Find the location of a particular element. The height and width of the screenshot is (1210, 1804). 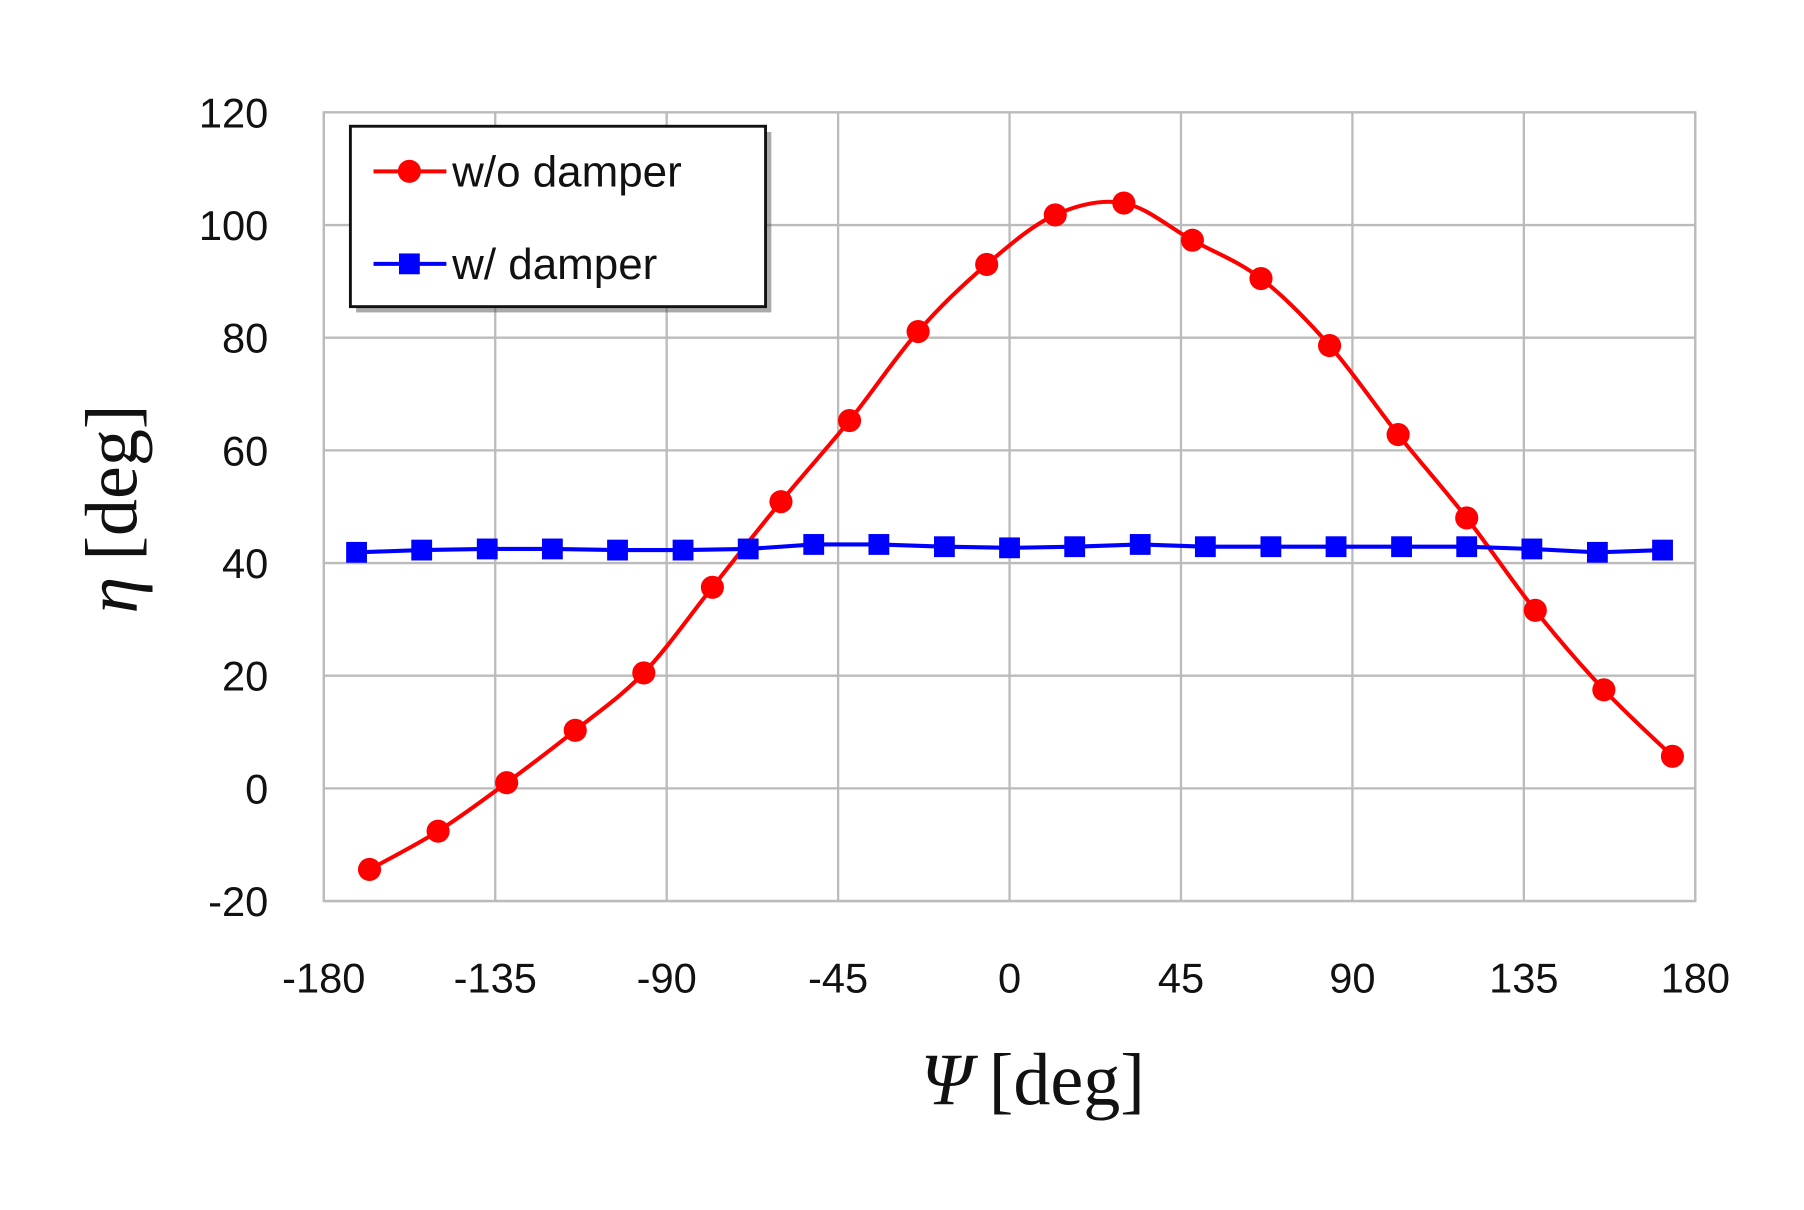

y-tick-label: 0 is located at coordinates (256, 788).